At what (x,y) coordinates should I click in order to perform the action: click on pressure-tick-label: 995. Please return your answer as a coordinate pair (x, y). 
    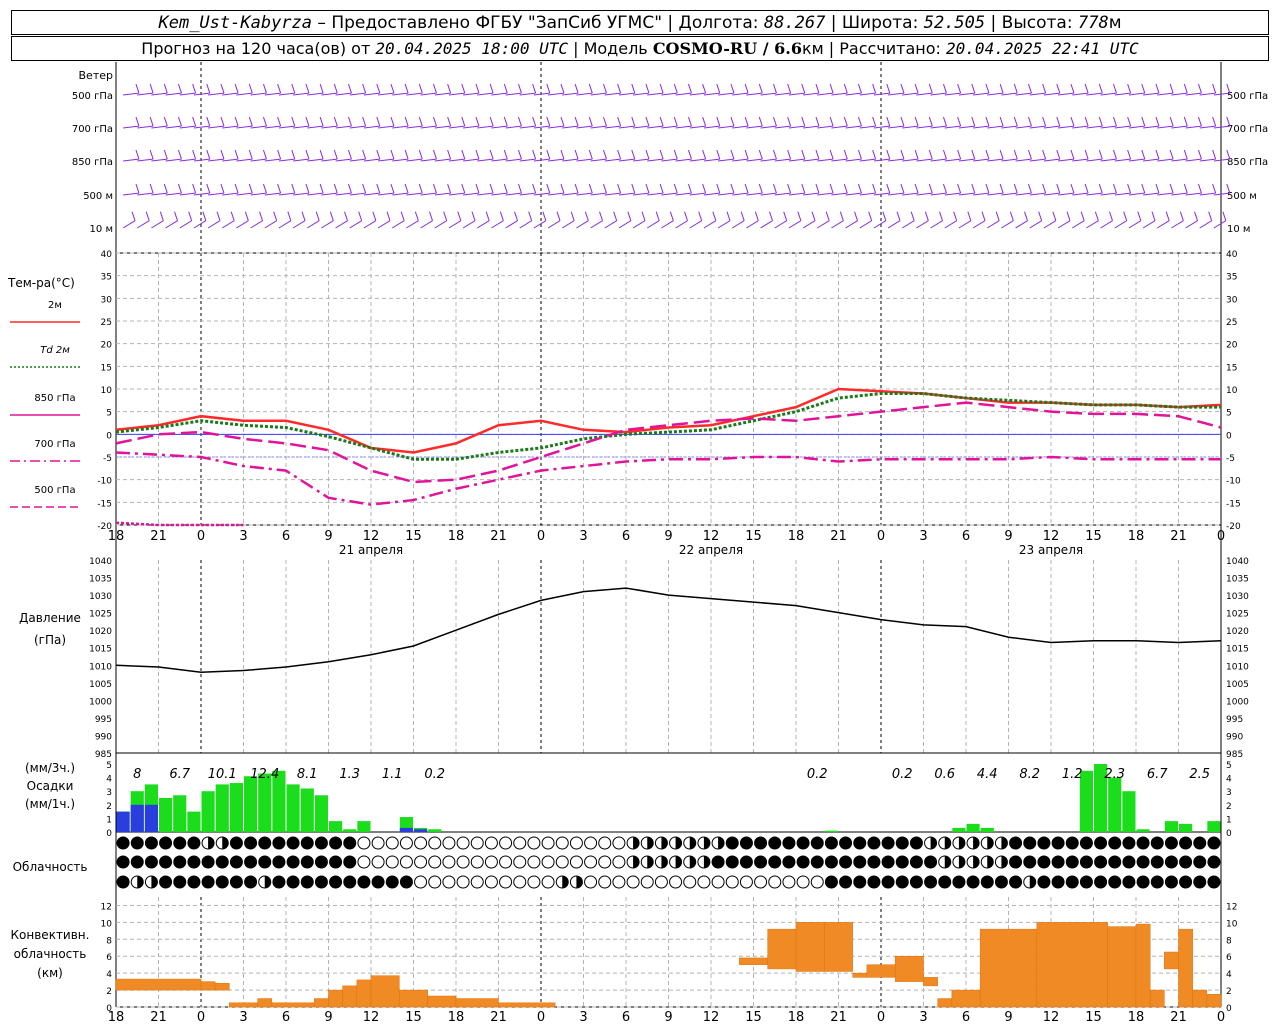
    Looking at the image, I should click on (1234, 720).